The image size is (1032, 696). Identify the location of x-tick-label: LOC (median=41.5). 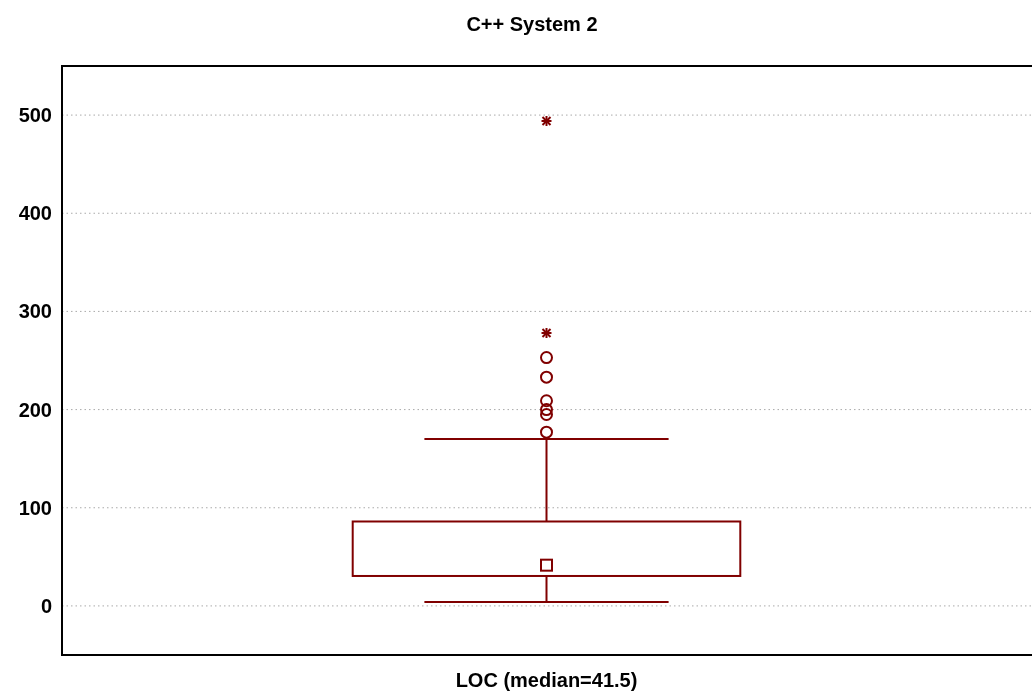
(546, 680).